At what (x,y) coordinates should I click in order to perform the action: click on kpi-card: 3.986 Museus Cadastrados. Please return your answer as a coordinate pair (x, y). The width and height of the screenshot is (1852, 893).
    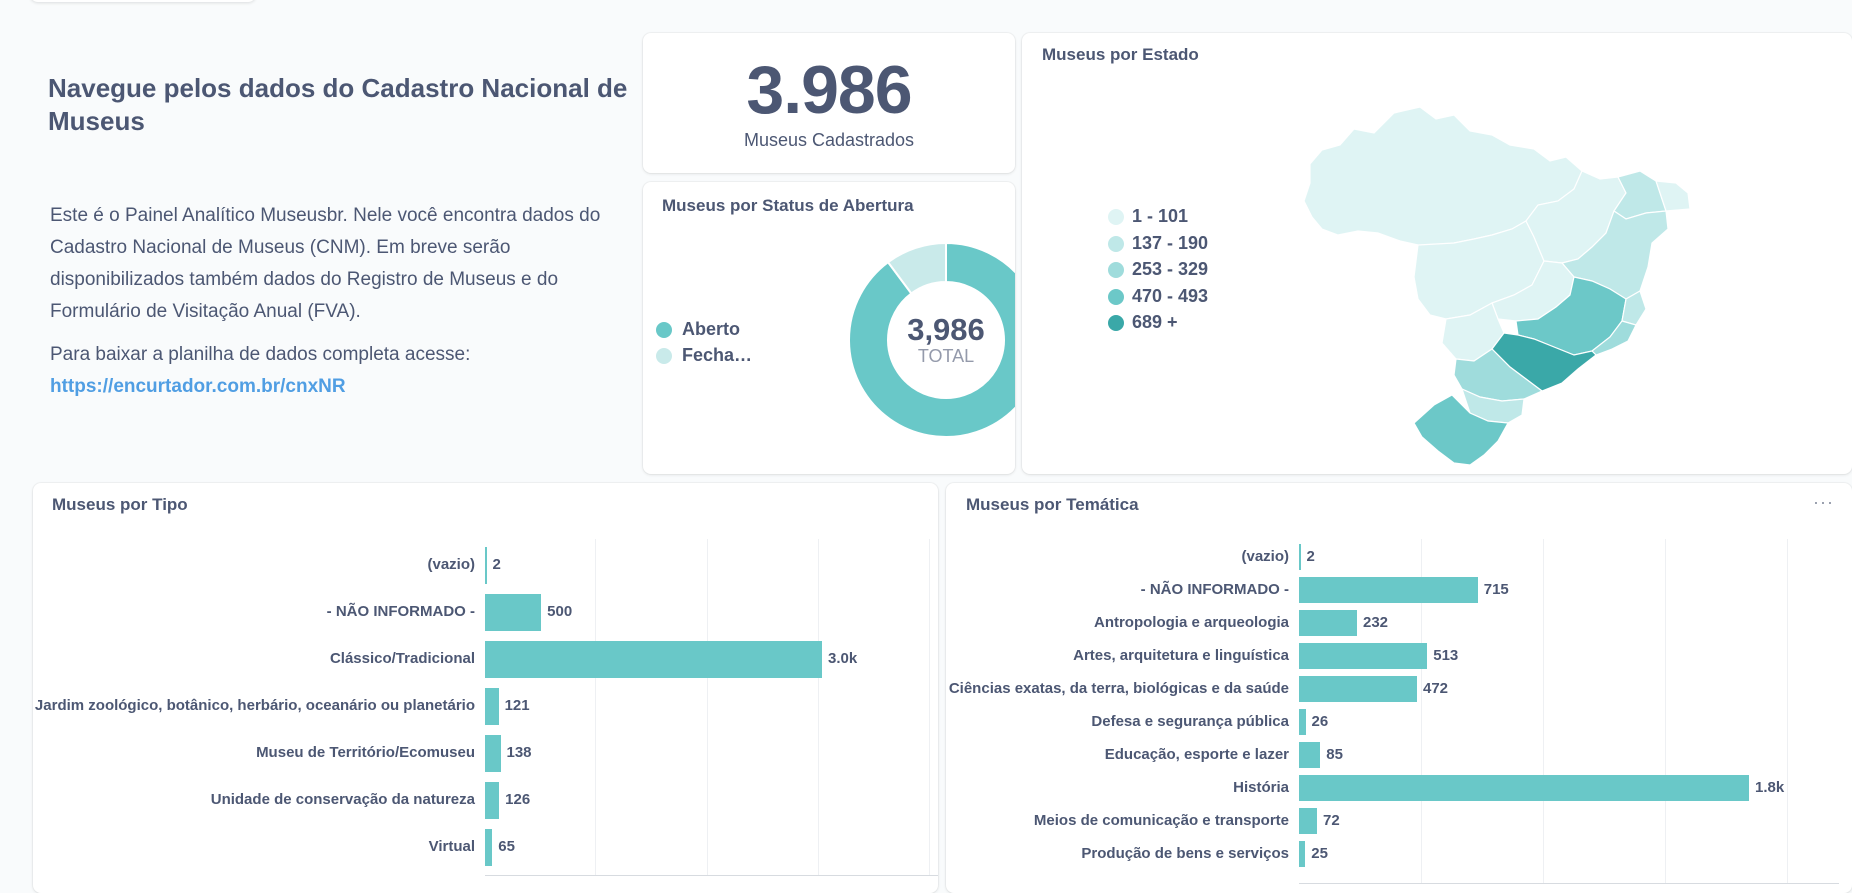
    Looking at the image, I should click on (829, 103).